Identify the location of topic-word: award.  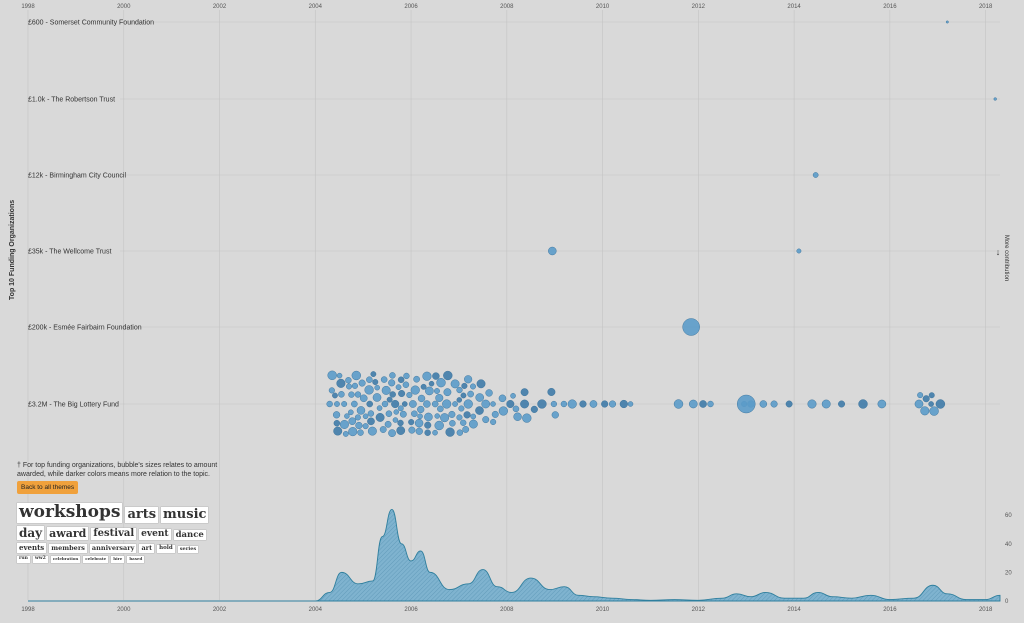
(68, 533).